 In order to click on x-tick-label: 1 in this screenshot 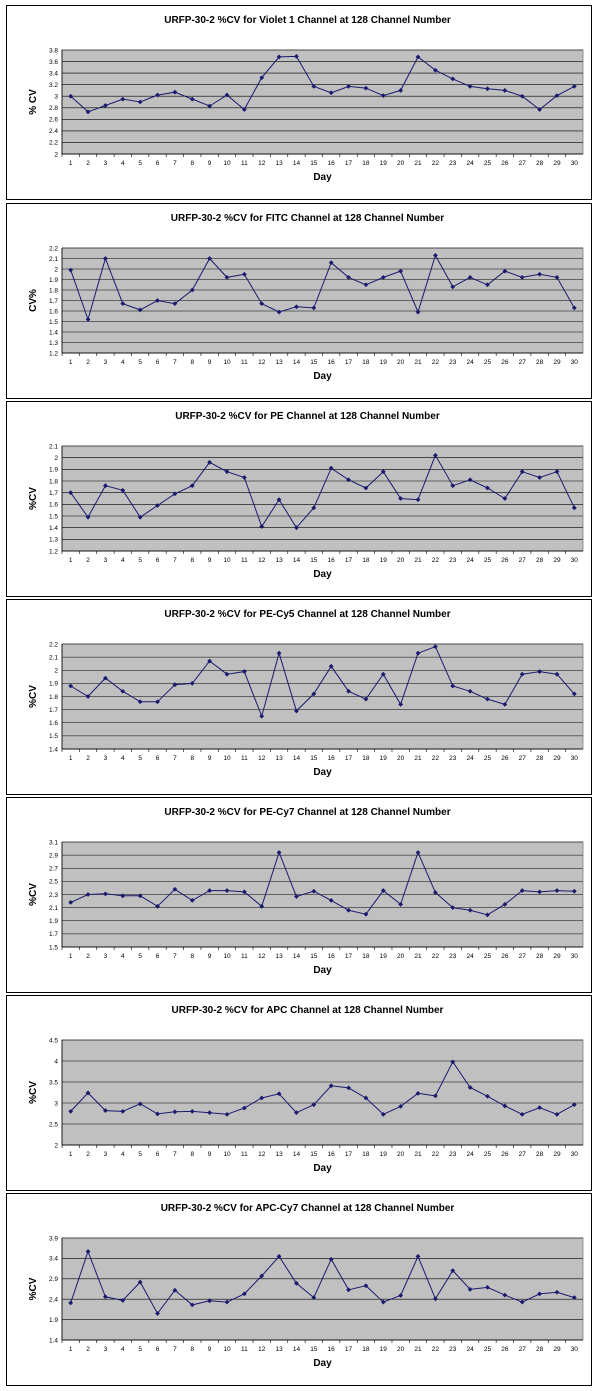, I will do `click(71, 1349)`.